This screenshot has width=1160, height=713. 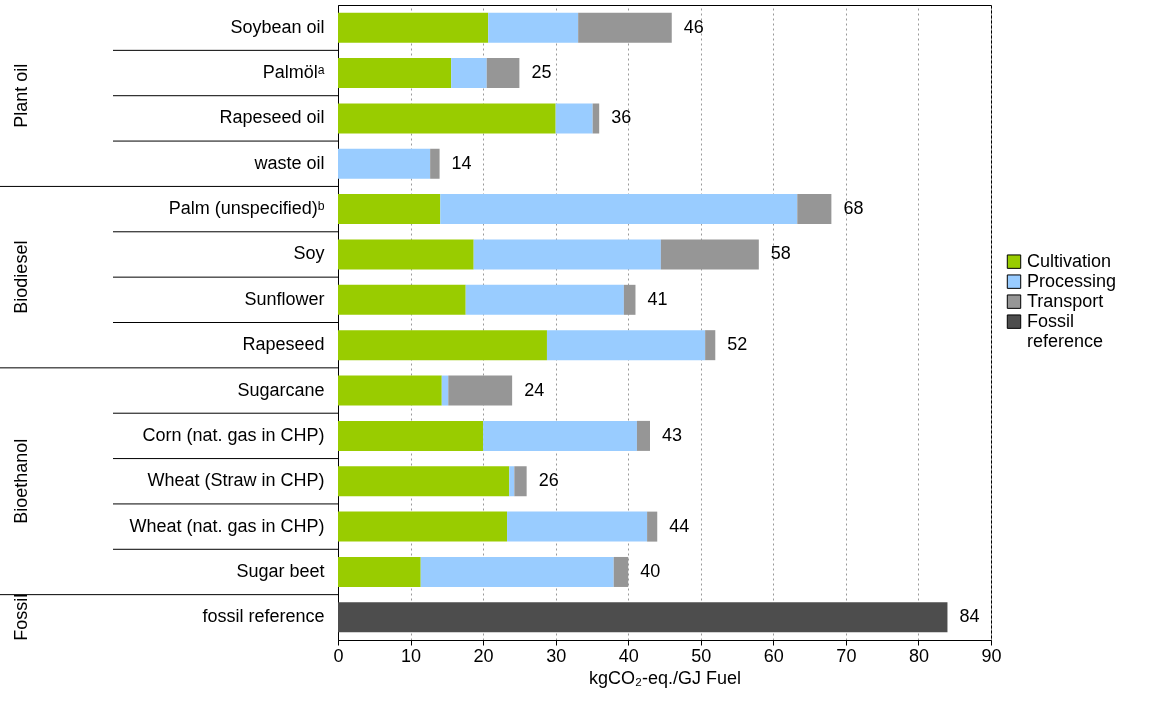 What do you see at coordinates (227, 525) in the screenshot?
I see `y-tick-label: Wheat (nat. gas in CHP)` at bounding box center [227, 525].